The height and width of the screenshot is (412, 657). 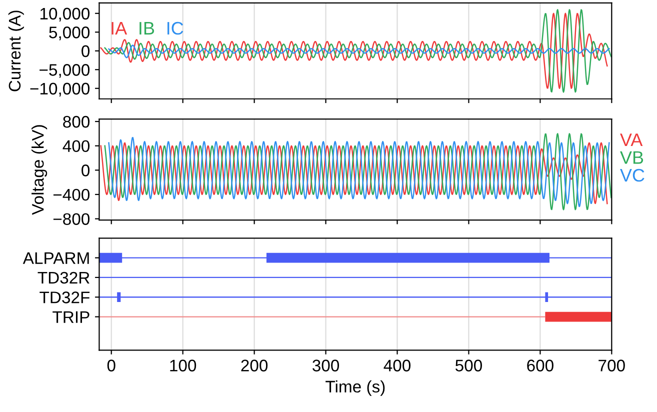 I want to click on y-tick-label: ALPARM, so click(x=55, y=258).